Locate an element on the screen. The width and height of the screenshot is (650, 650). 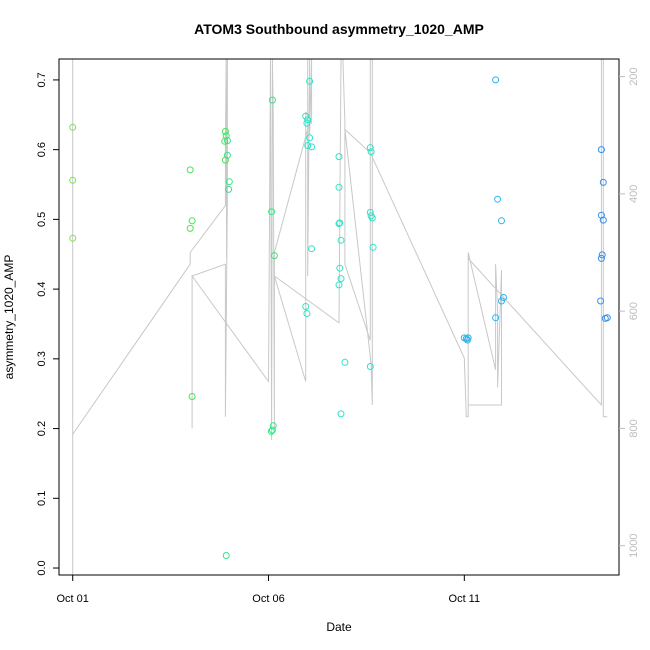
x-tick-label: Oct 06 is located at coordinates (268, 599).